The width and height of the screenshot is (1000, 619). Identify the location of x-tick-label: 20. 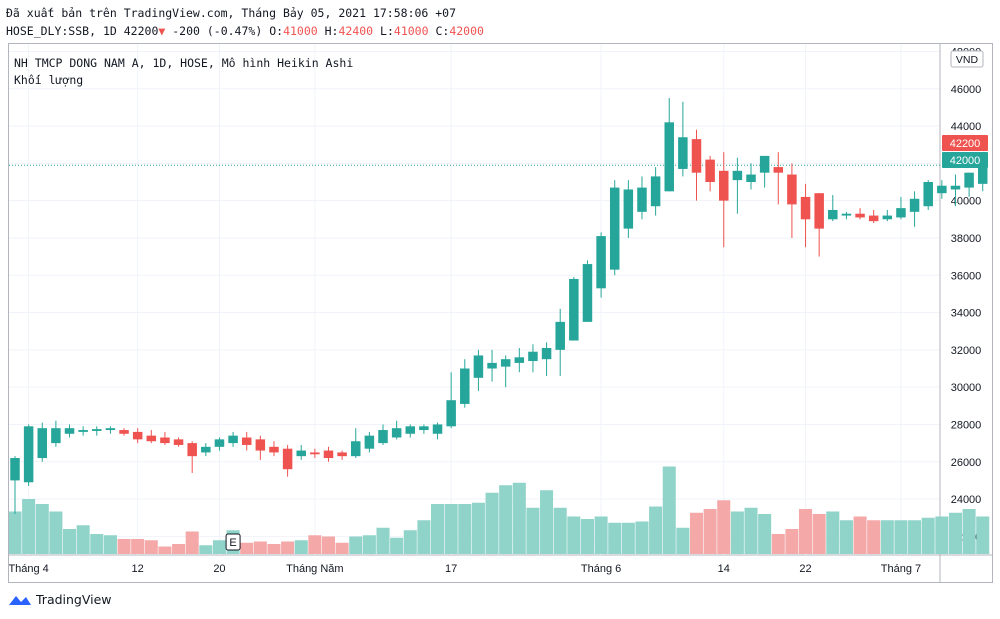
(219, 569).